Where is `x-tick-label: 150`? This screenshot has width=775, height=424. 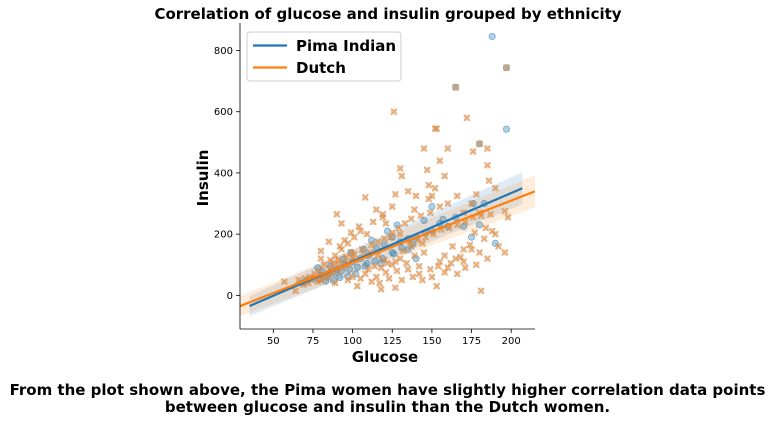 x-tick-label: 150 is located at coordinates (431, 341).